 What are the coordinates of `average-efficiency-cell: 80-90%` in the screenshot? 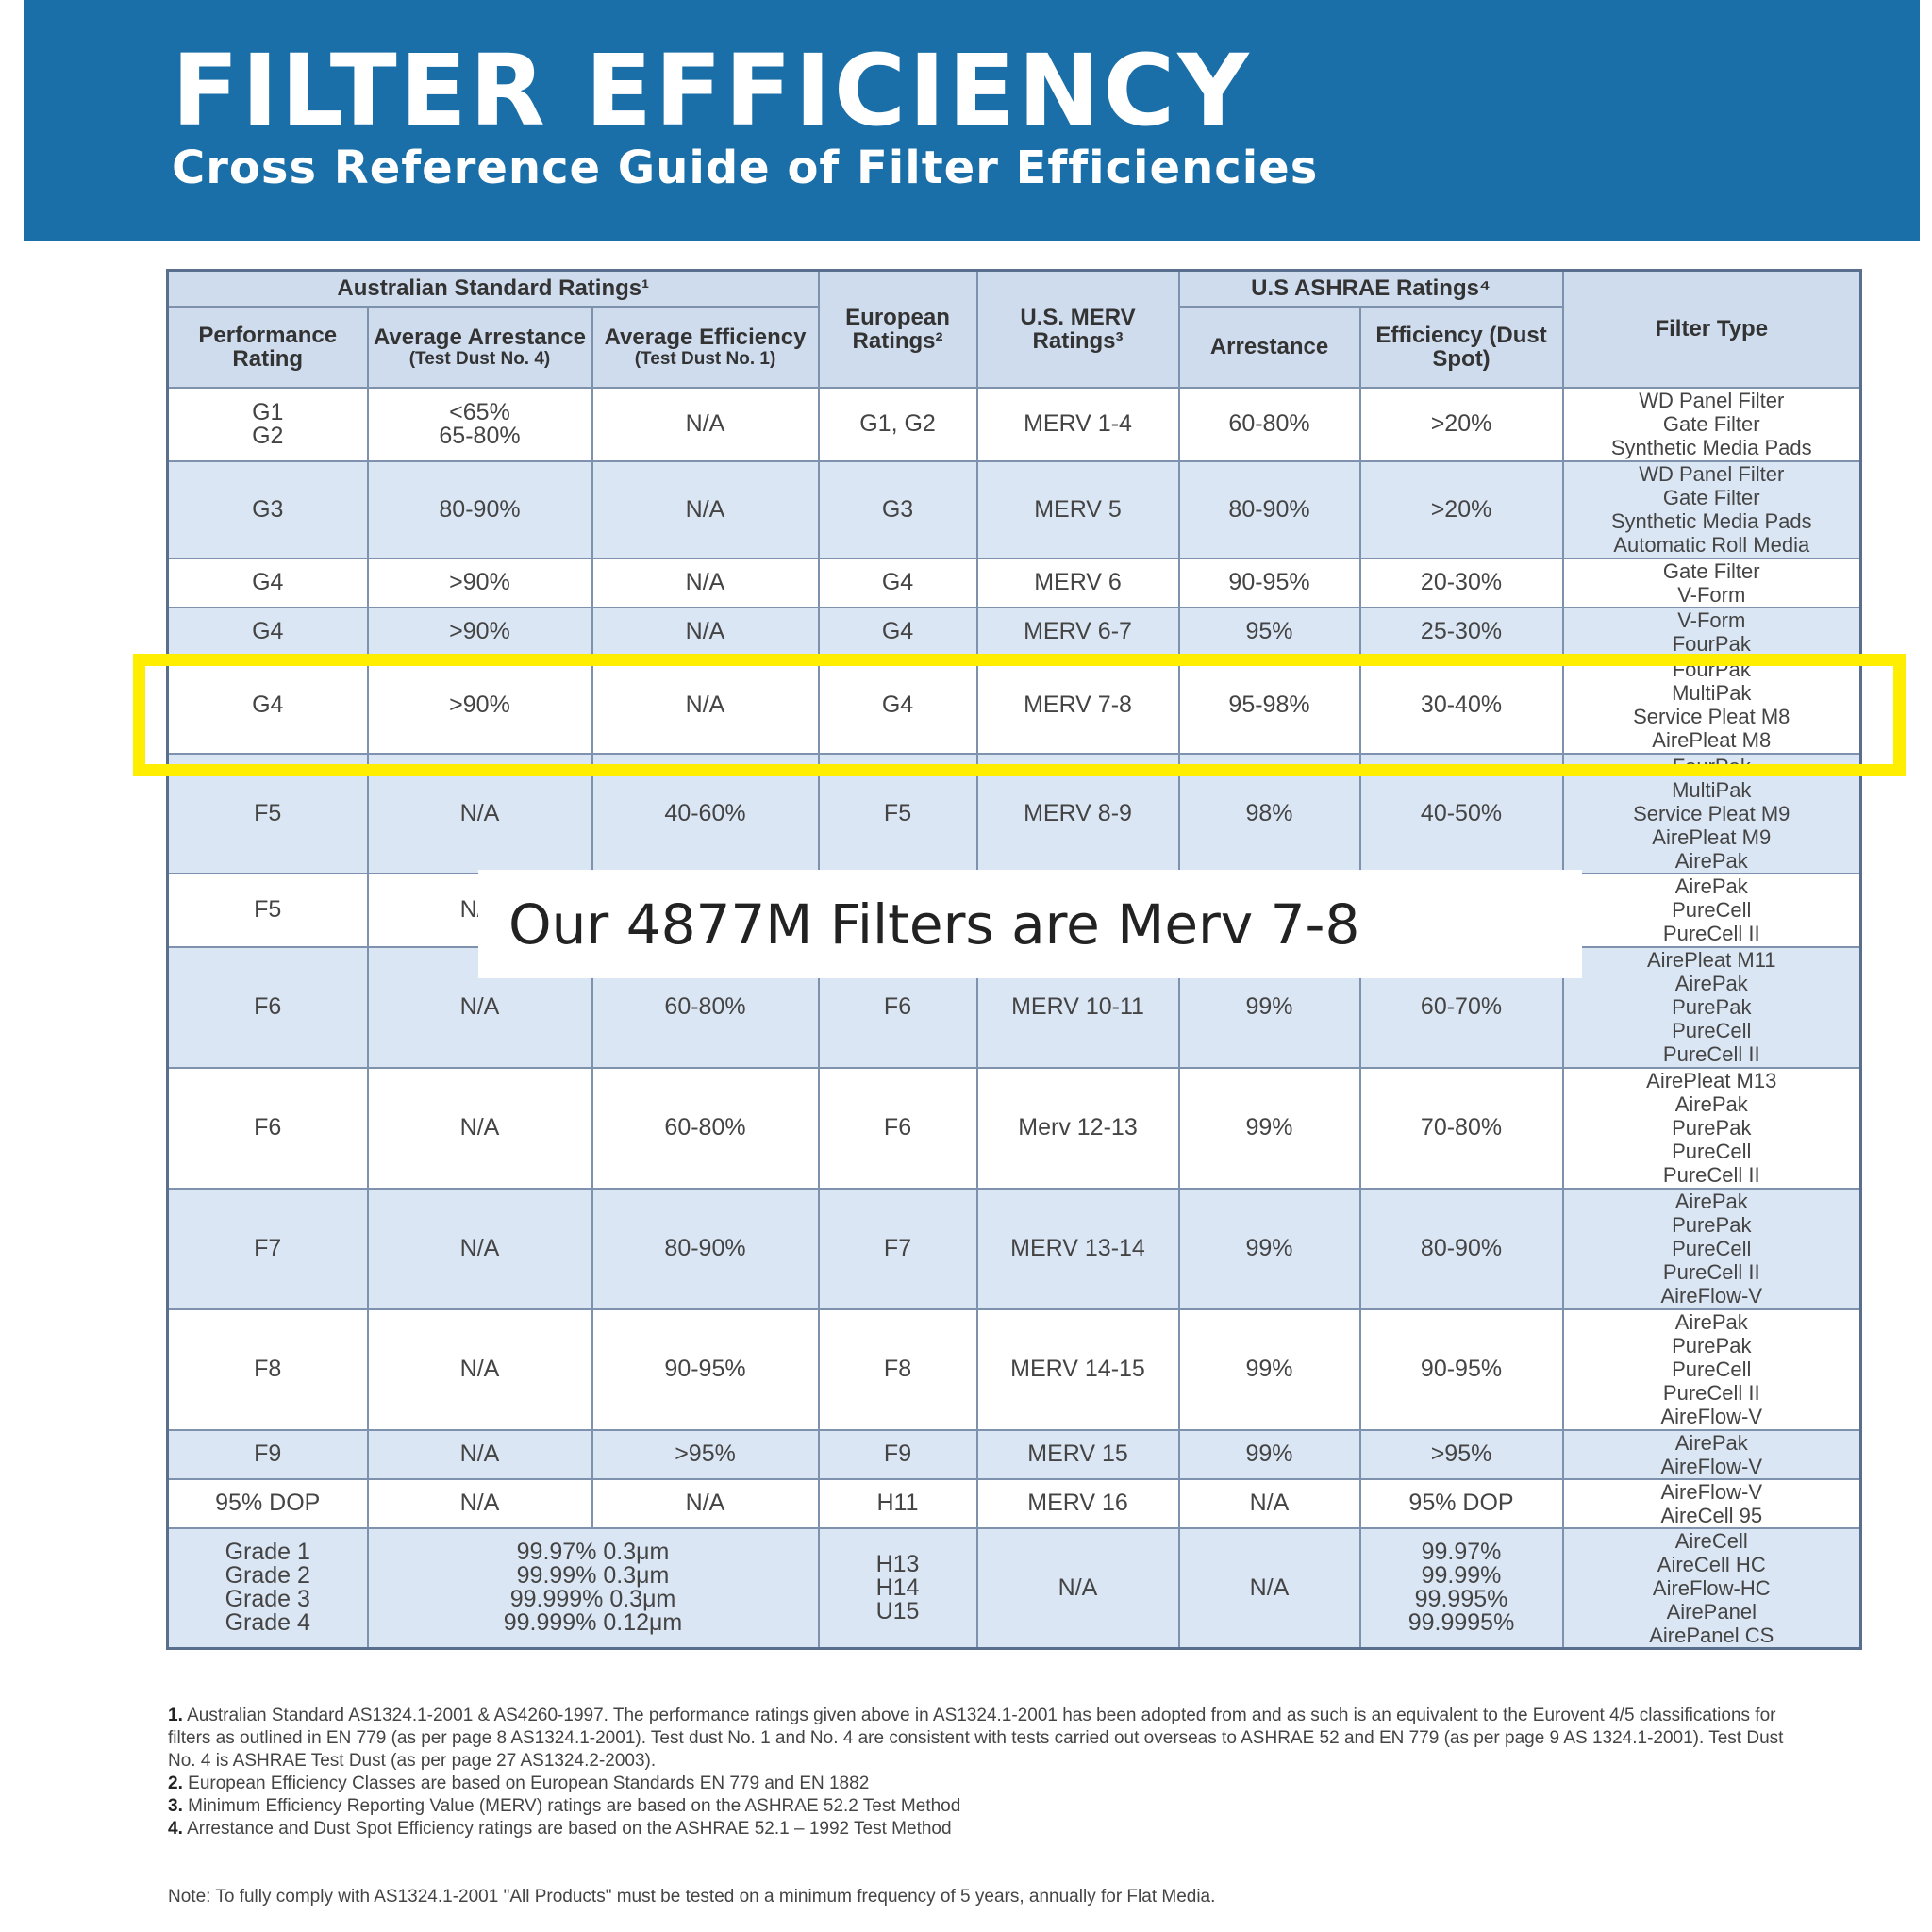 It's located at (705, 1248).